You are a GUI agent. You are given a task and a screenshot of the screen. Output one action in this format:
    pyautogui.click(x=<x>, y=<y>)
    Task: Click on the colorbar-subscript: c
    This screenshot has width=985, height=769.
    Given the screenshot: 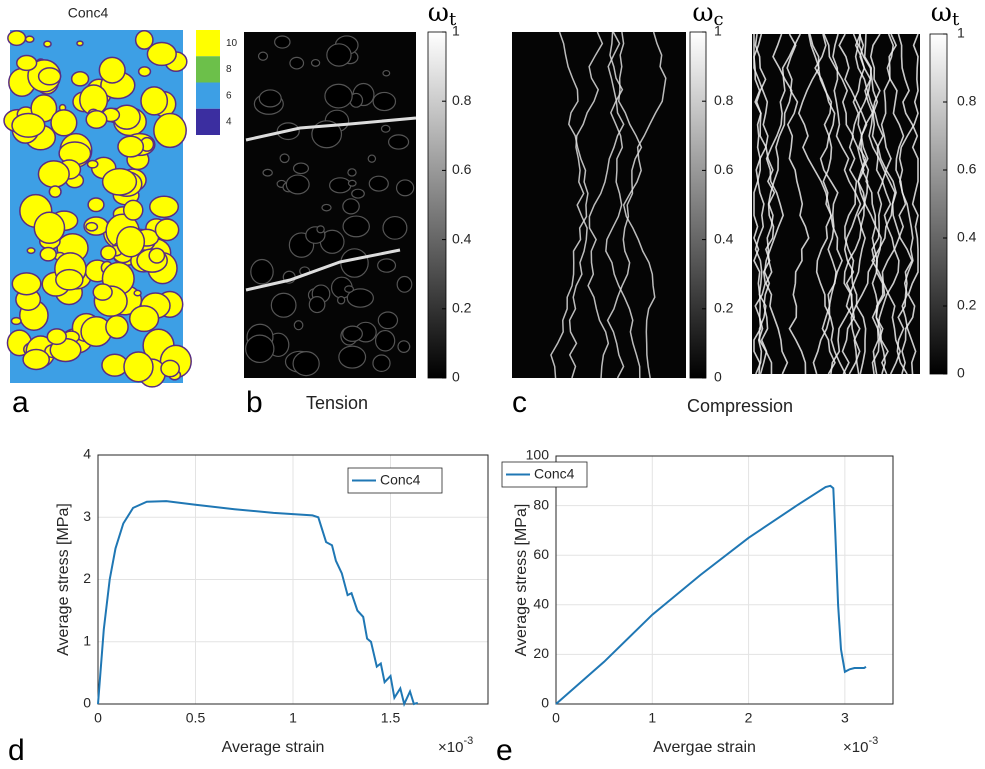 What is the action you would take?
    pyautogui.click(x=719, y=19)
    